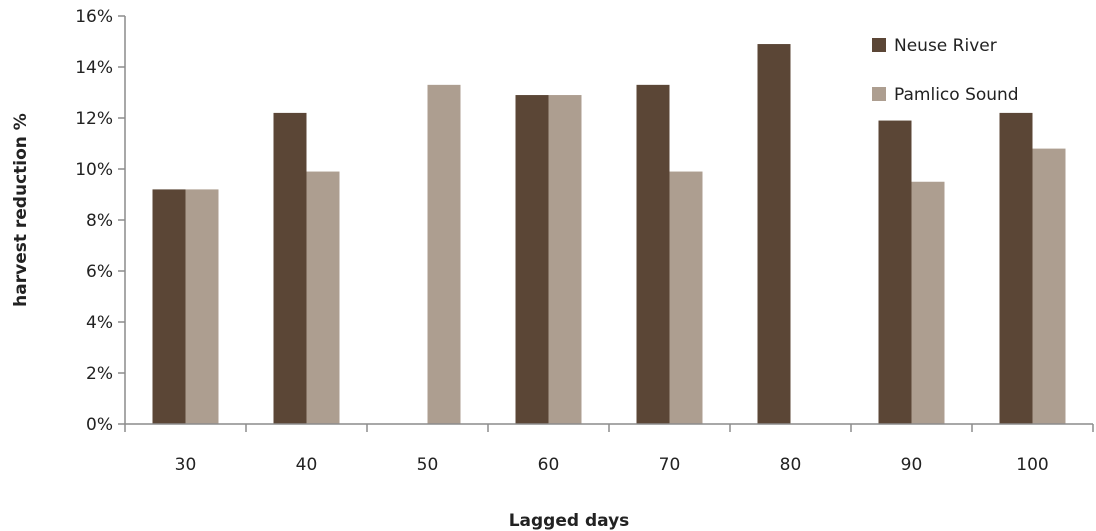 The image size is (1096, 531). I want to click on y-tick-label: 14%, so click(94, 68).